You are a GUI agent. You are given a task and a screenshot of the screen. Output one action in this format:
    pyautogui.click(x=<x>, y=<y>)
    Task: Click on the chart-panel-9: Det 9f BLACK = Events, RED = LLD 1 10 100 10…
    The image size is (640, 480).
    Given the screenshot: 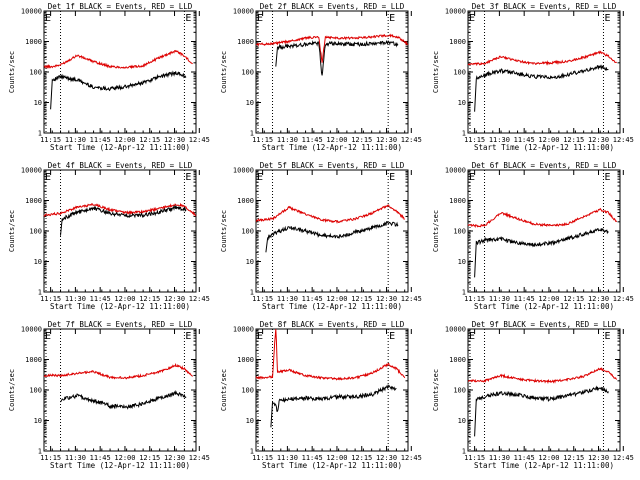 What is the action you would take?
    pyautogui.click(x=533, y=395)
    